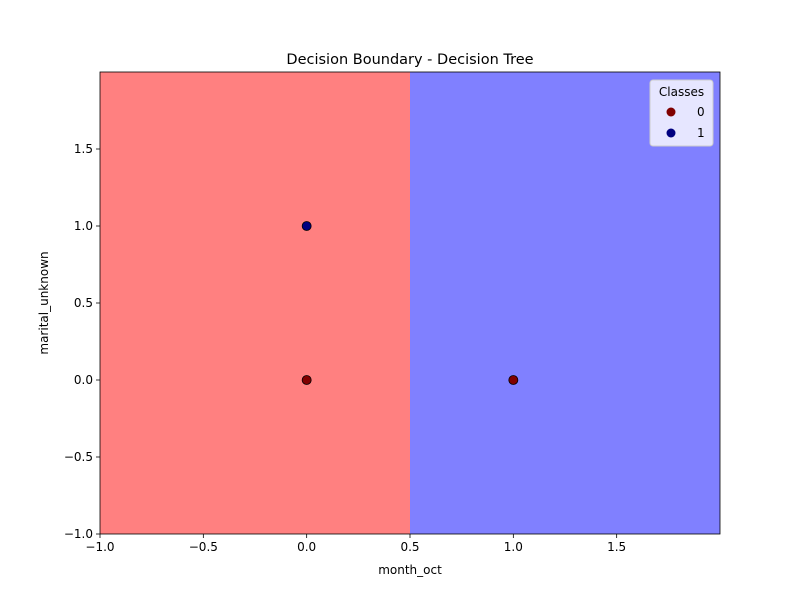 This screenshot has width=800, height=600. What do you see at coordinates (83, 380) in the screenshot?
I see `y-tick-label: 0.0` at bounding box center [83, 380].